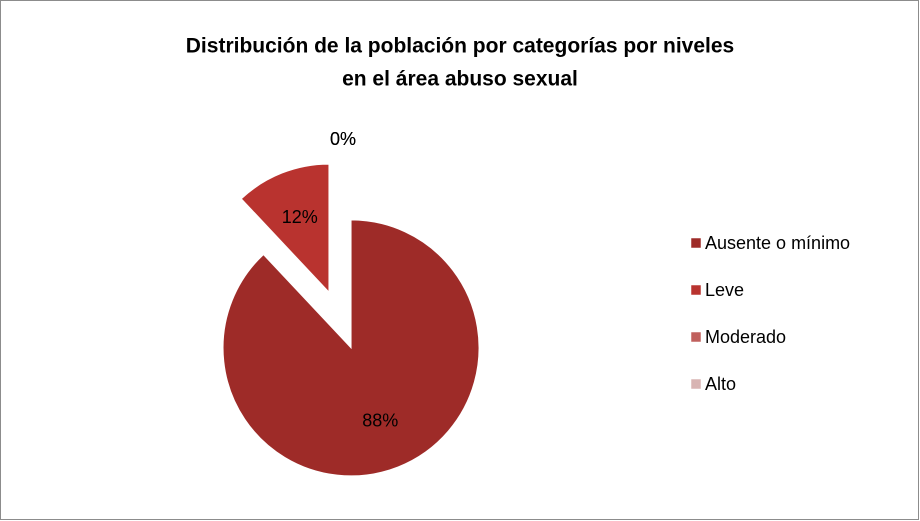  Describe the element at coordinates (300, 217) in the screenshot. I see `data-label: 12%` at that location.